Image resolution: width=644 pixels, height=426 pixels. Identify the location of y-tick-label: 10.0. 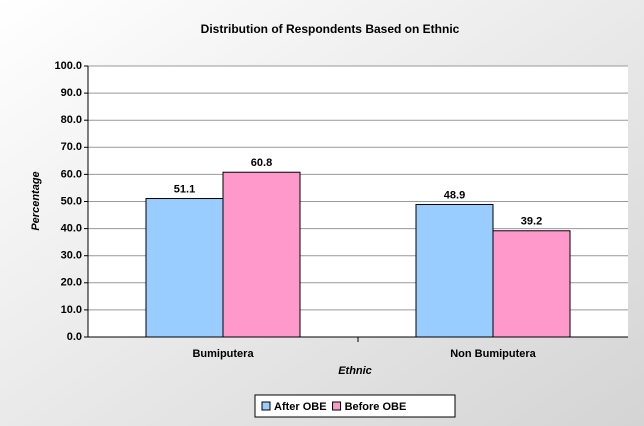
(71, 310).